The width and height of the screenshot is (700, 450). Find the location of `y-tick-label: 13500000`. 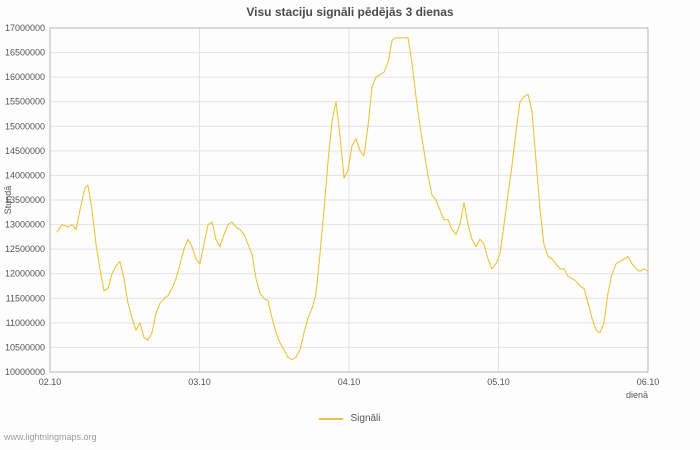

y-tick-label: 13500000 is located at coordinates (25, 200).